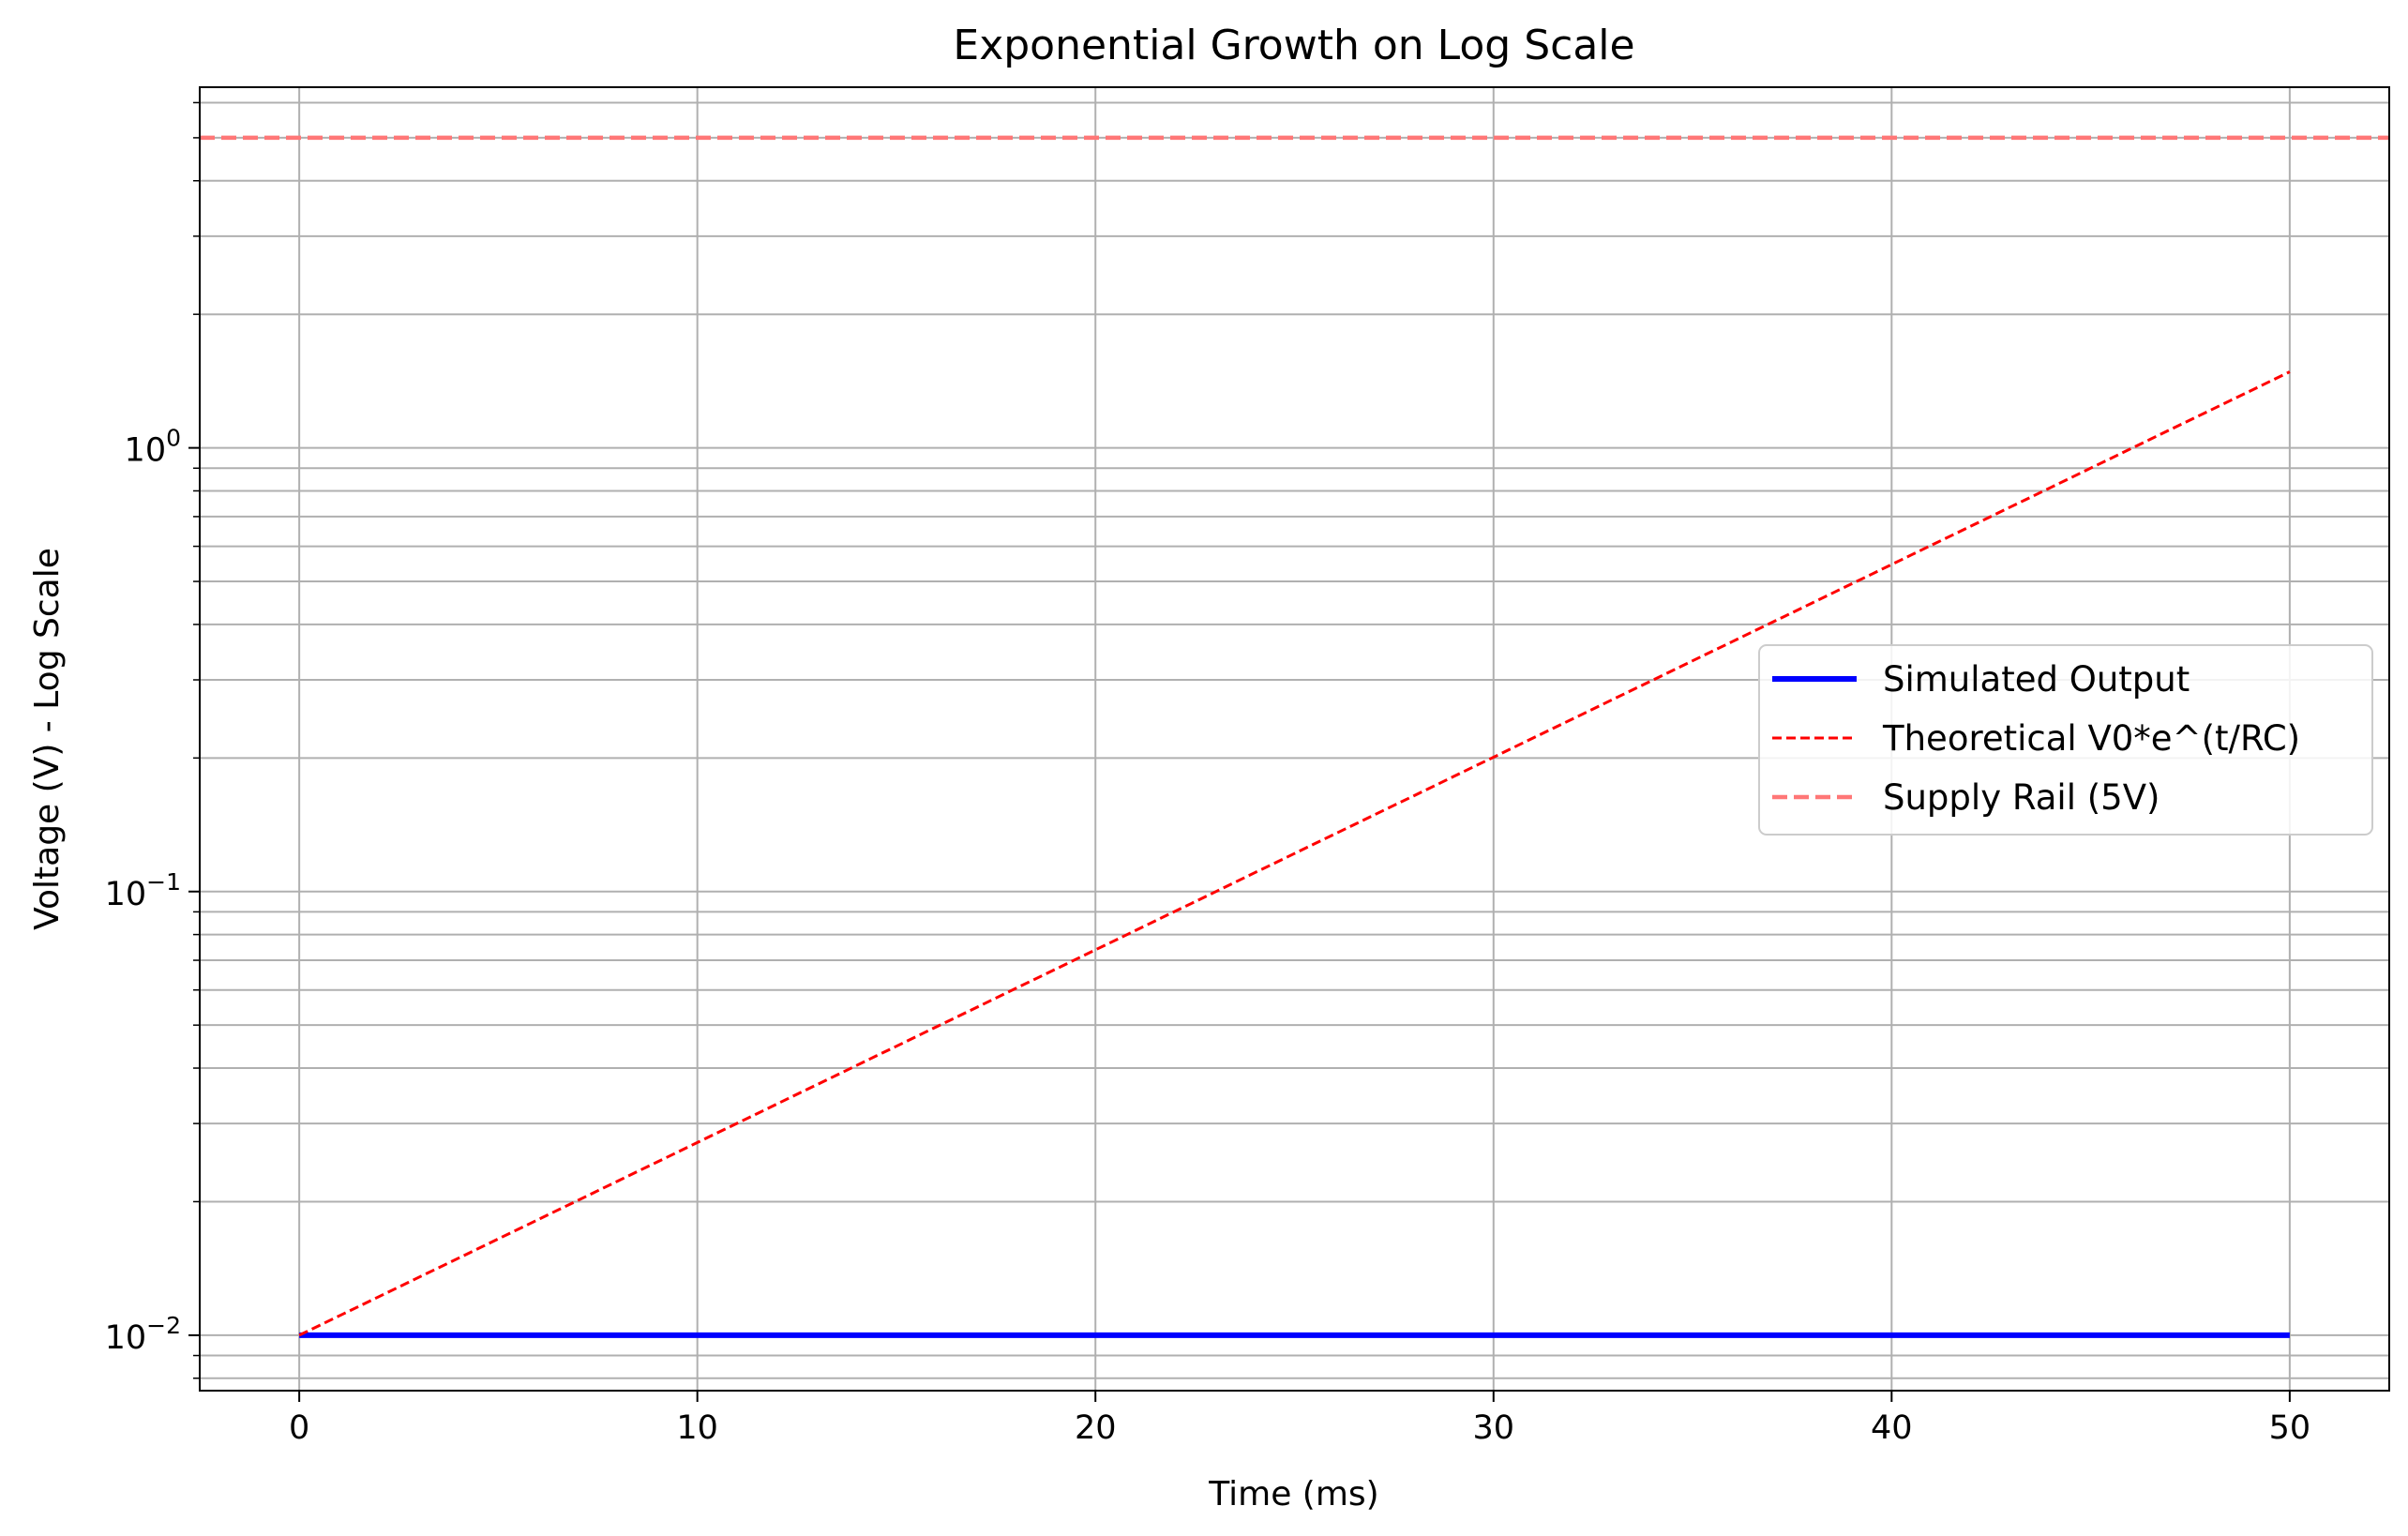  What do you see at coordinates (1892, 1428) in the screenshot?
I see `x-tick-label: 40` at bounding box center [1892, 1428].